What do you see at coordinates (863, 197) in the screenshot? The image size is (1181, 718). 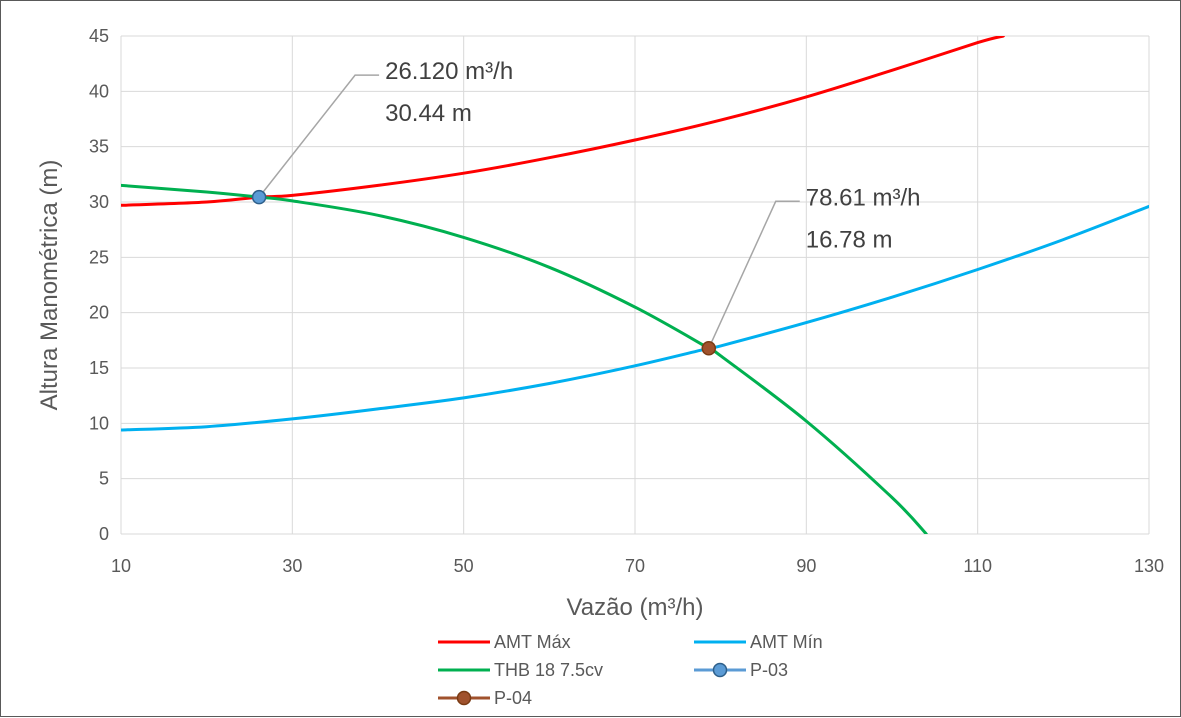 I see `annotation-p-04-line: 78.61 m³/h` at bounding box center [863, 197].